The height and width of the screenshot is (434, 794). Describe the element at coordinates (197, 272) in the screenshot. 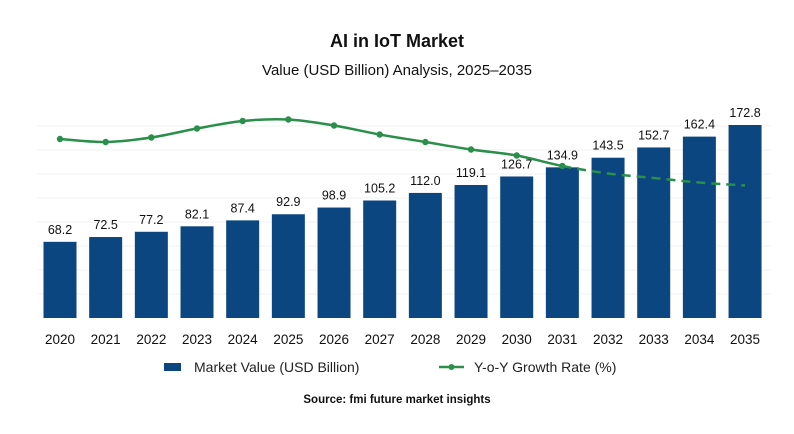

I see `bar-2023` at that location.